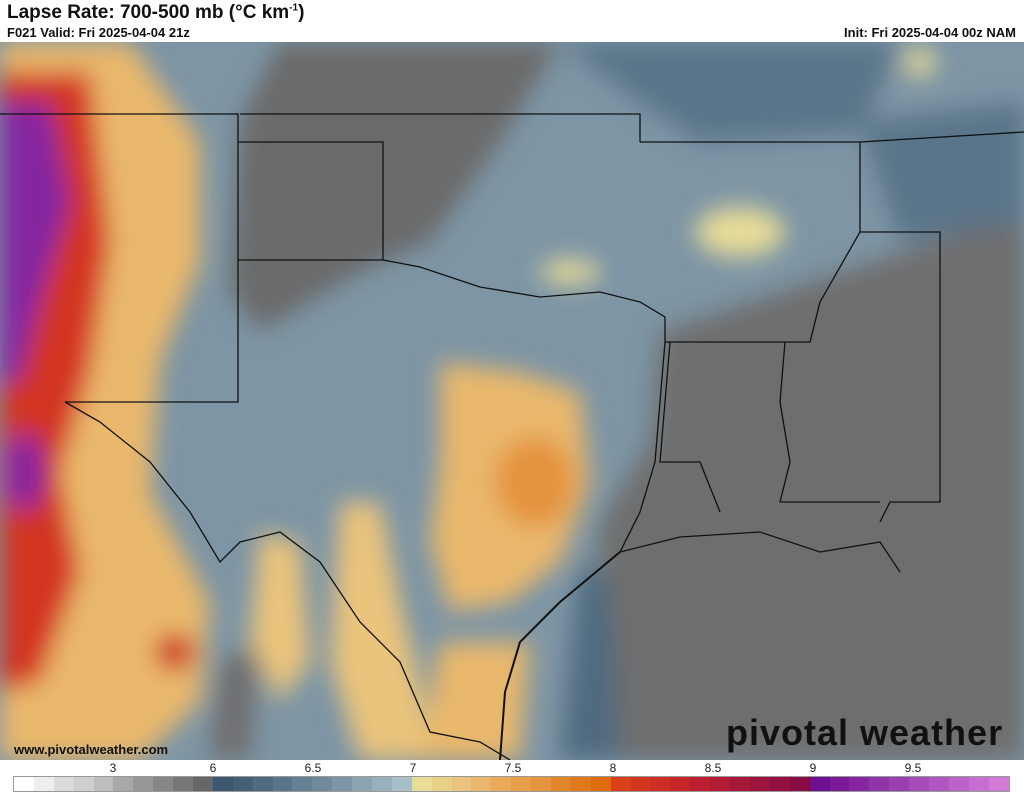  I want to click on pivotal-weather-logo: pivotal weather, so click(865, 732).